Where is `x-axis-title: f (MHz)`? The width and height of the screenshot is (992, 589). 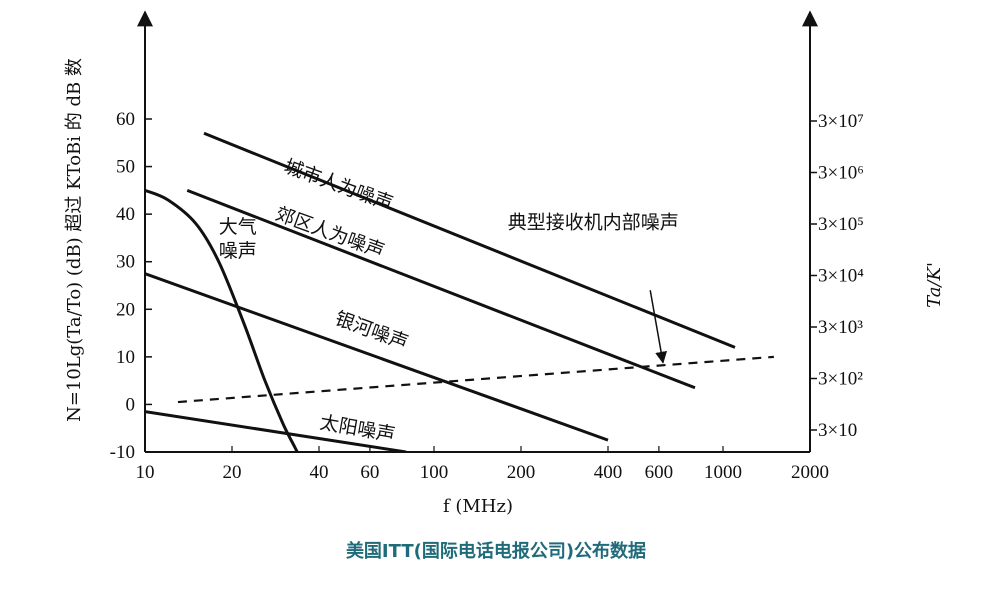 x-axis-title: f (MHz) is located at coordinates (478, 506).